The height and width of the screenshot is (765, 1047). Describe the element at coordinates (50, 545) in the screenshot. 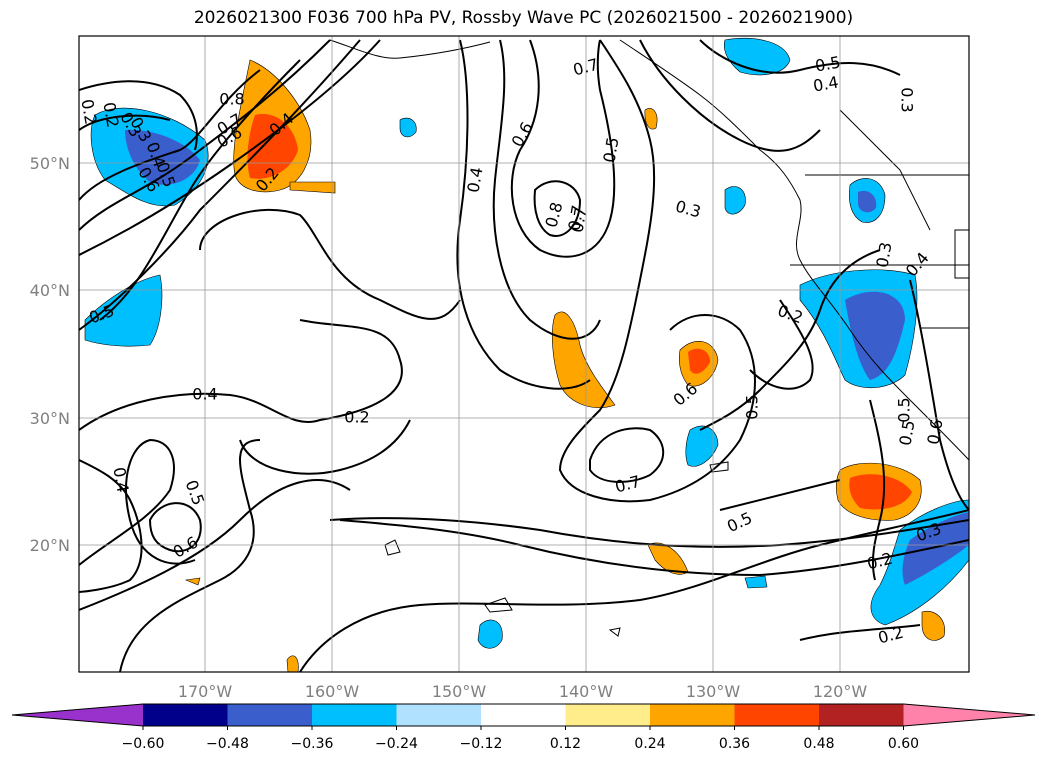

I see `lat-label: 20°N` at that location.